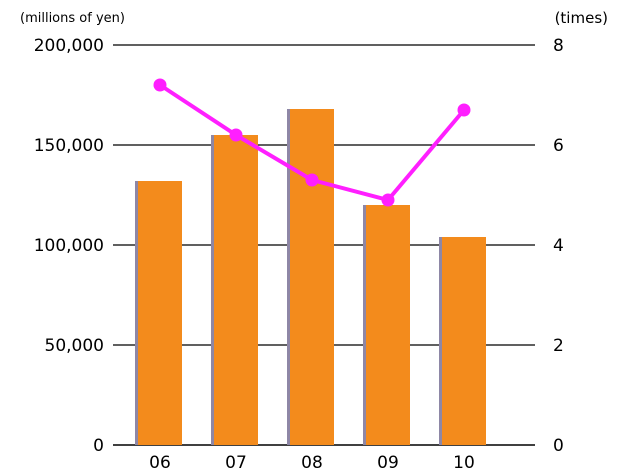 This screenshot has width=619, height=473. Describe the element at coordinates (160, 463) in the screenshot. I see `x-tick-label: 06` at that location.